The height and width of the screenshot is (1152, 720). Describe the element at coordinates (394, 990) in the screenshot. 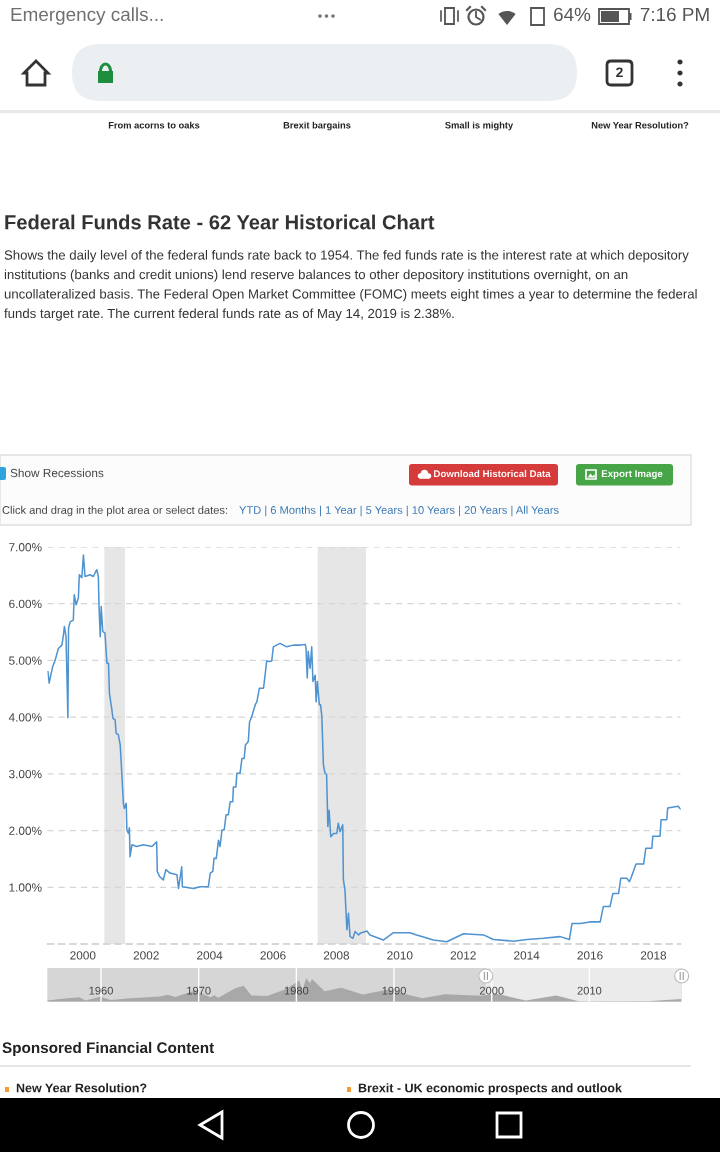

I see `x-tick-label: 1990` at that location.